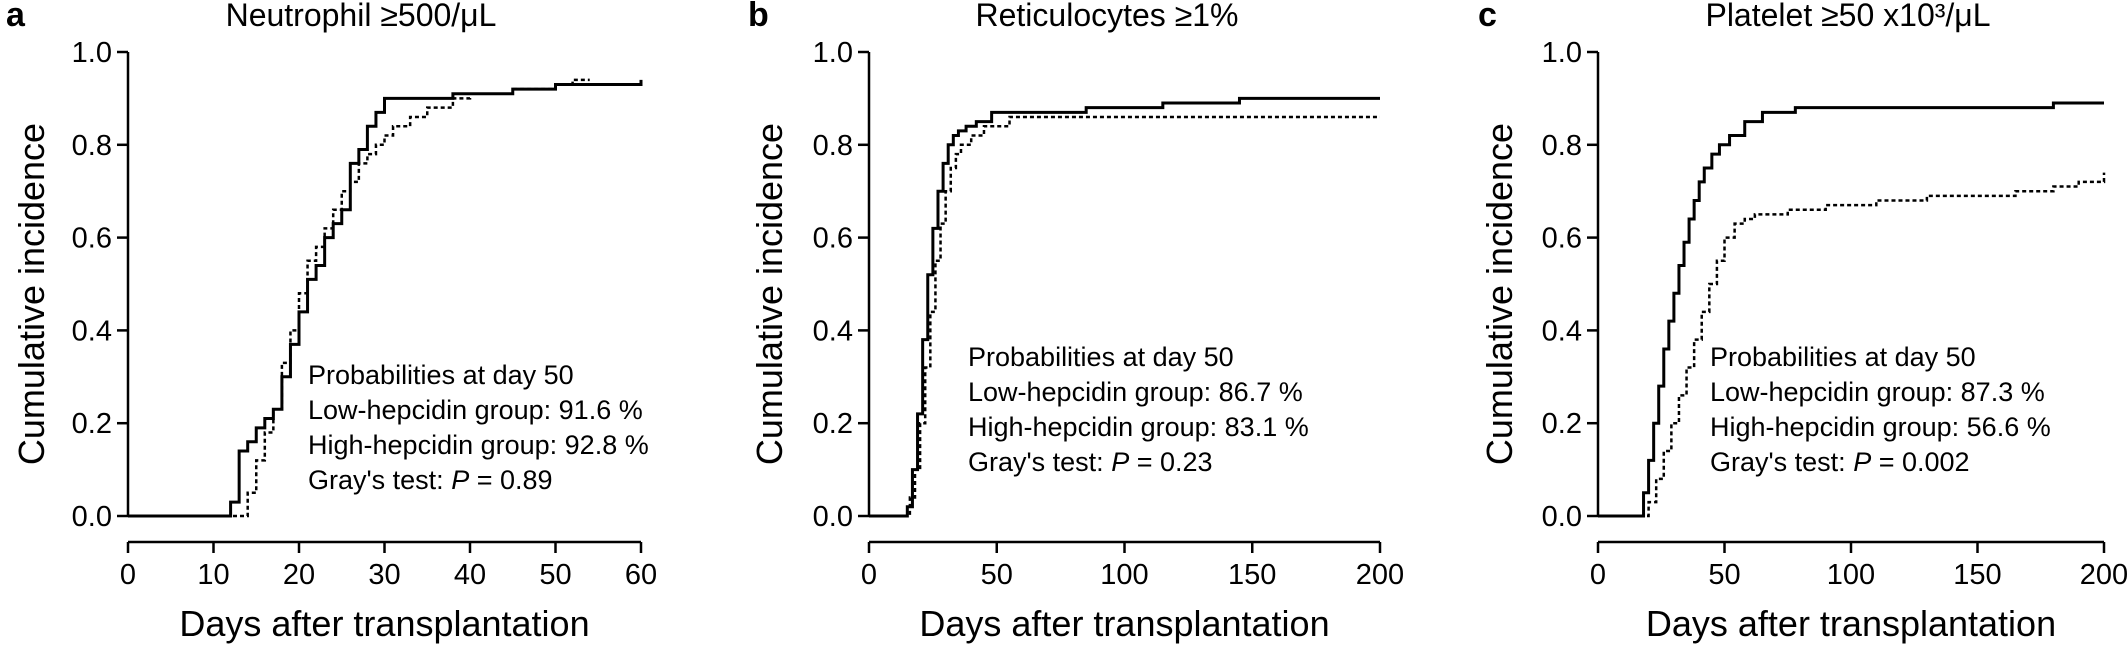  I want to click on annotation-test: Gray's test: P = 0.002, so click(1840, 462).